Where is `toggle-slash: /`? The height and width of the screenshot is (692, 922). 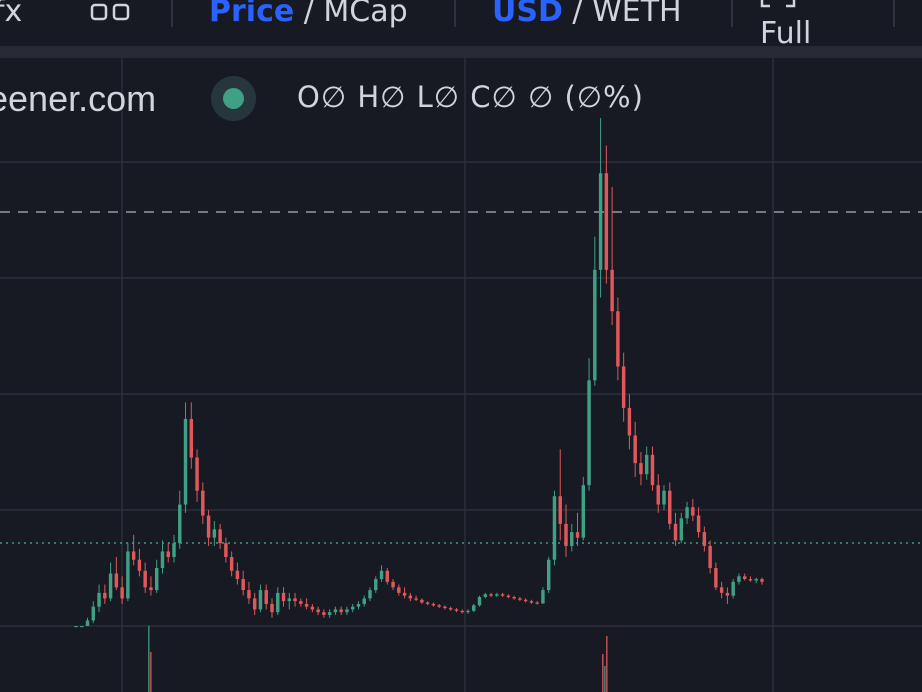
toggle-slash: / is located at coordinates (577, 14).